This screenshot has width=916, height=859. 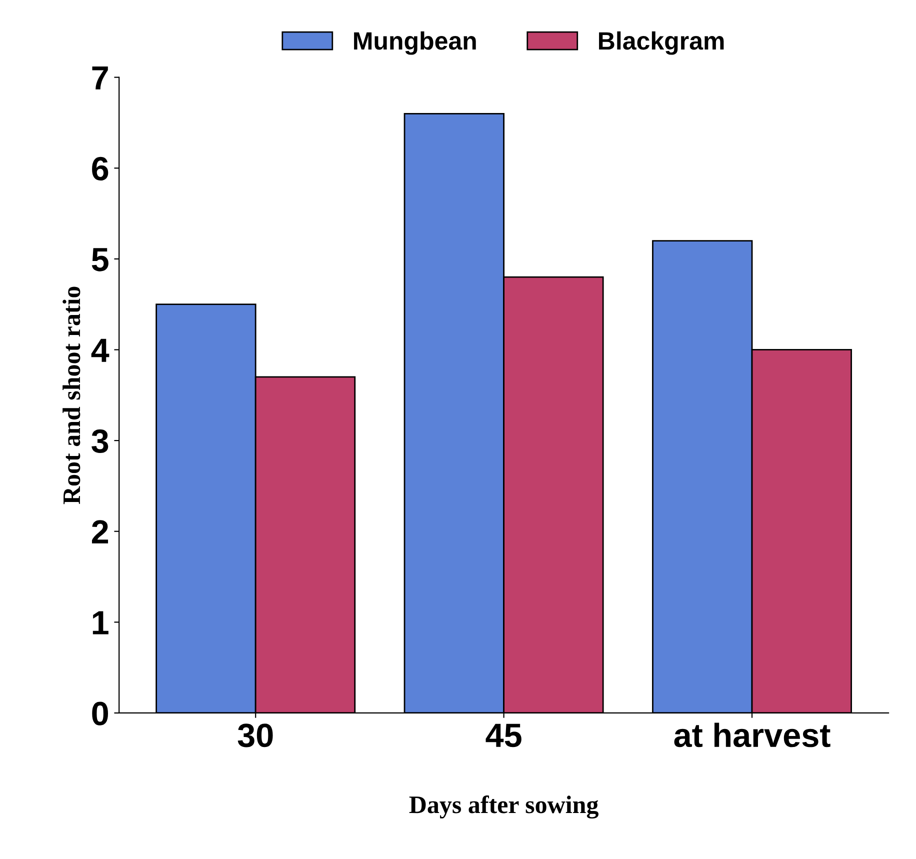 I want to click on y-tick-label: 1, so click(x=100, y=622).